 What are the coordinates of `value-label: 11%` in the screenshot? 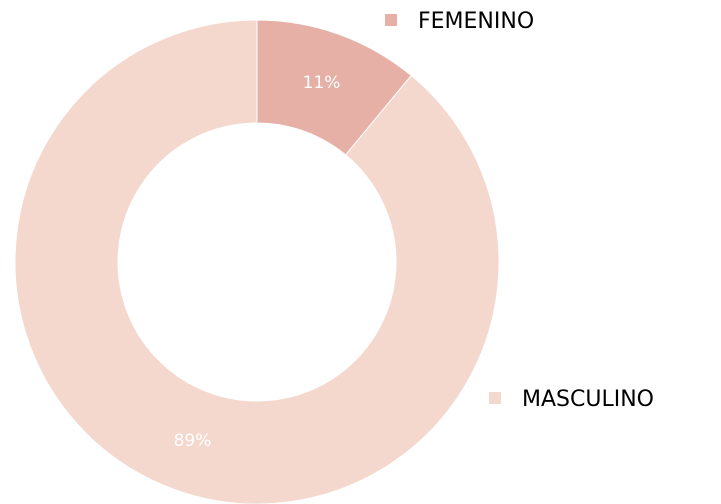 It's located at (322, 83).